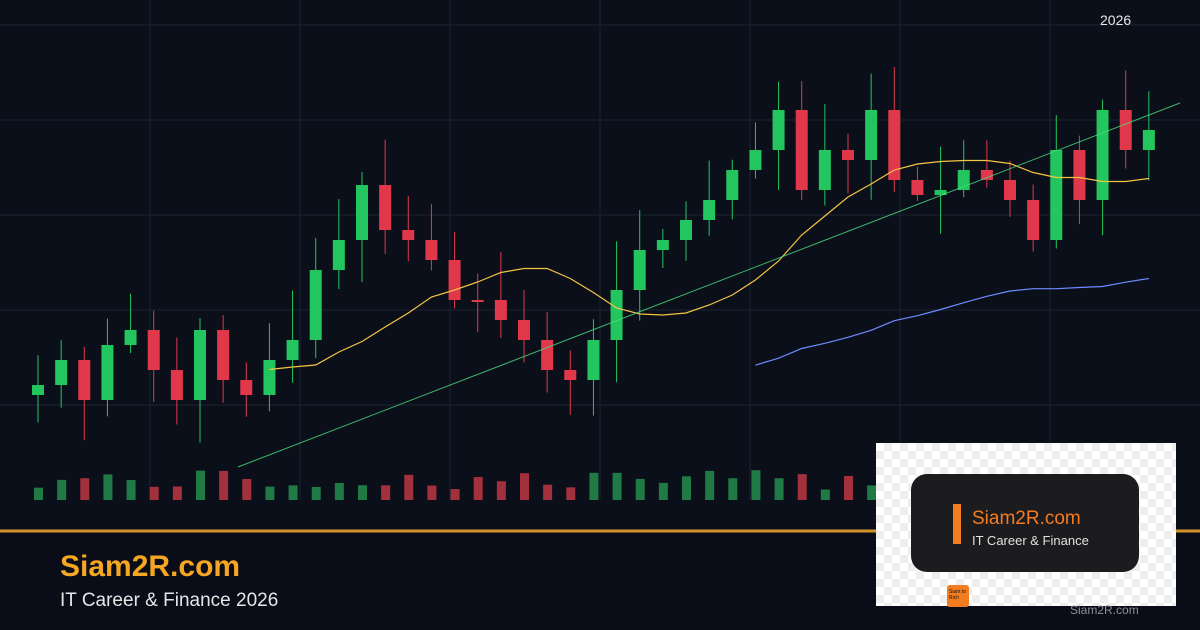 The height and width of the screenshot is (630, 1200). I want to click on moving-average, so click(952, 321).